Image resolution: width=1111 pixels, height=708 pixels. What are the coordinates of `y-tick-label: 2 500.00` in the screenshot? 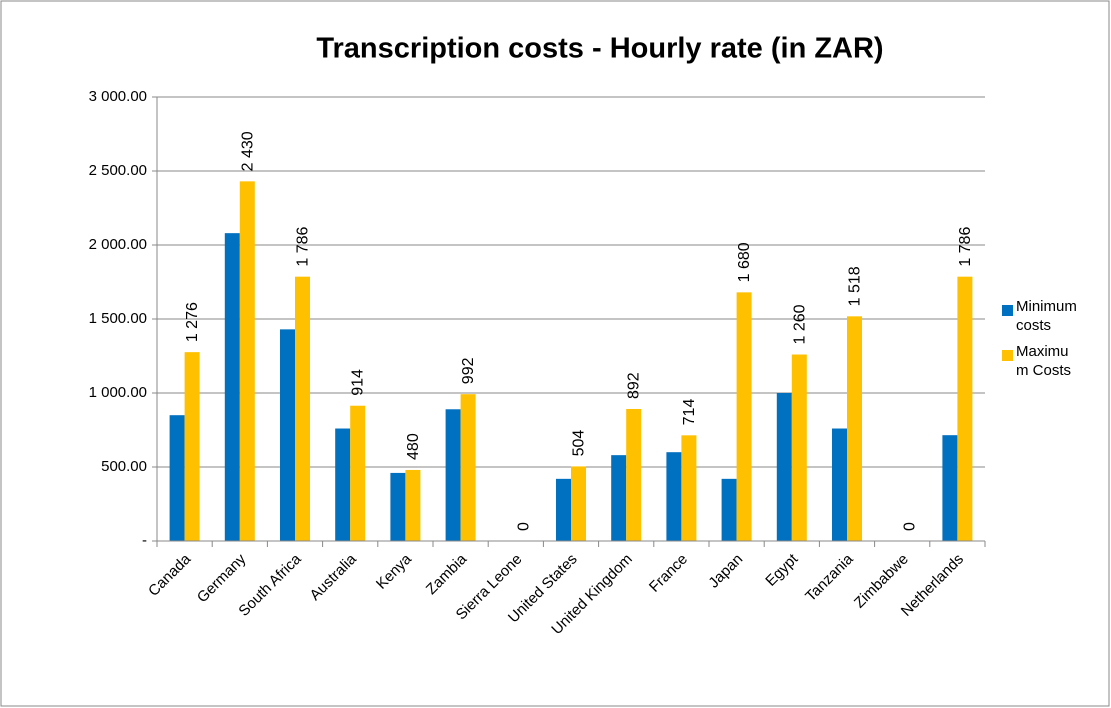 It's located at (118, 170).